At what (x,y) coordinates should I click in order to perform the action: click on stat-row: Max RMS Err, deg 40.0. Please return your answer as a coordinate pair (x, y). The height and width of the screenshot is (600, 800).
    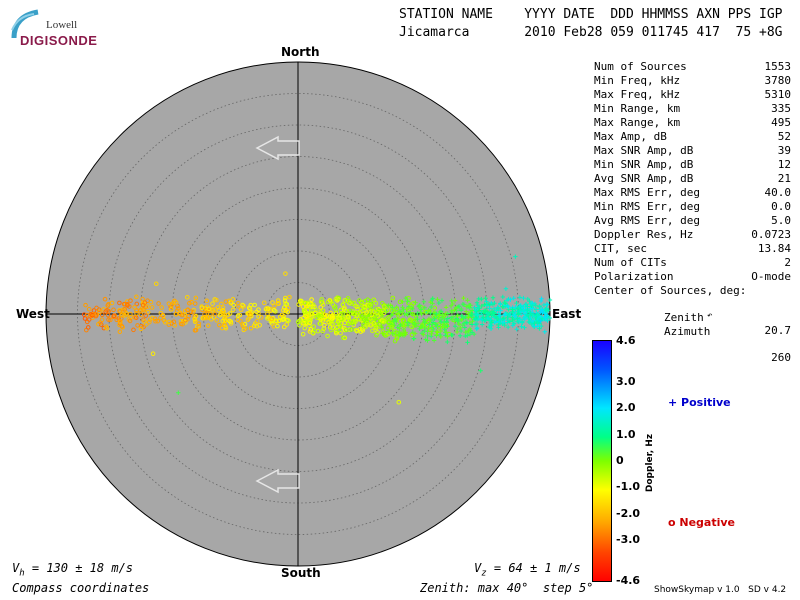
    Looking at the image, I should click on (692, 193).